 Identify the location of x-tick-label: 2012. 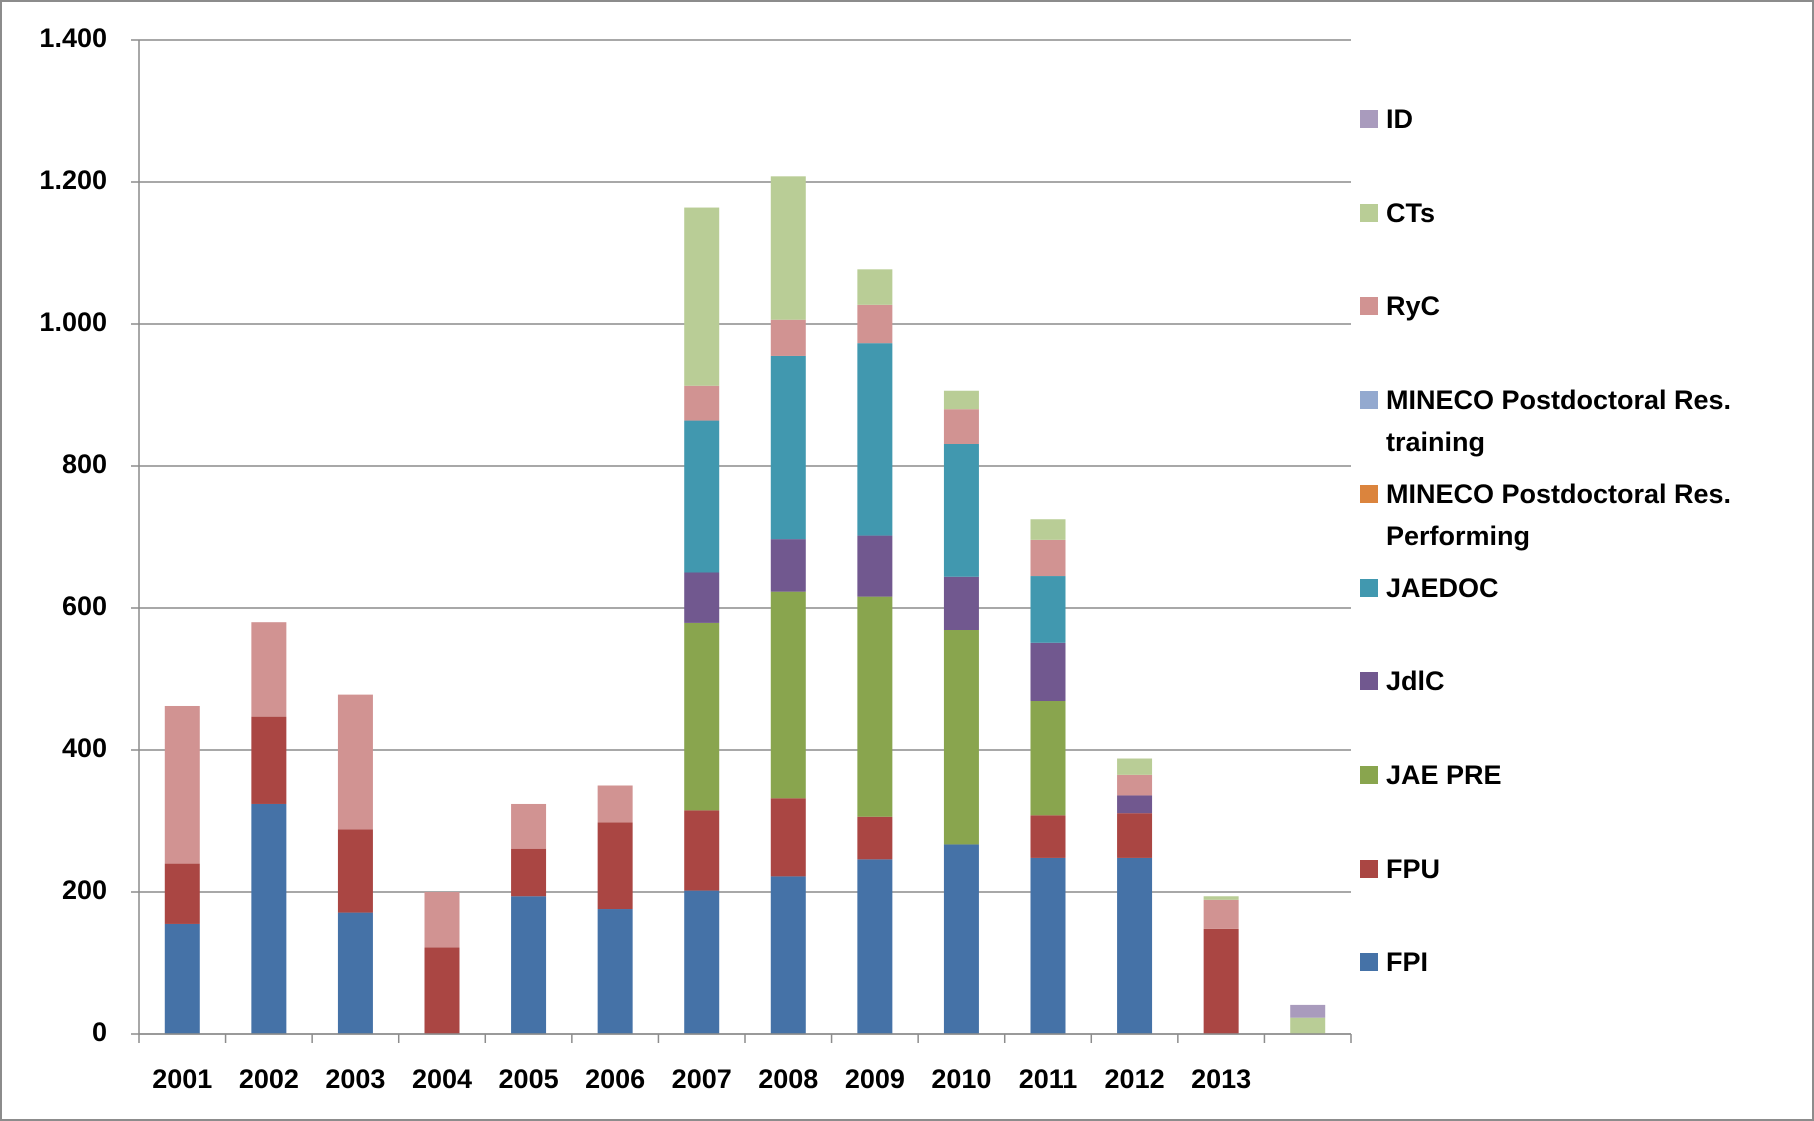
(1135, 1079).